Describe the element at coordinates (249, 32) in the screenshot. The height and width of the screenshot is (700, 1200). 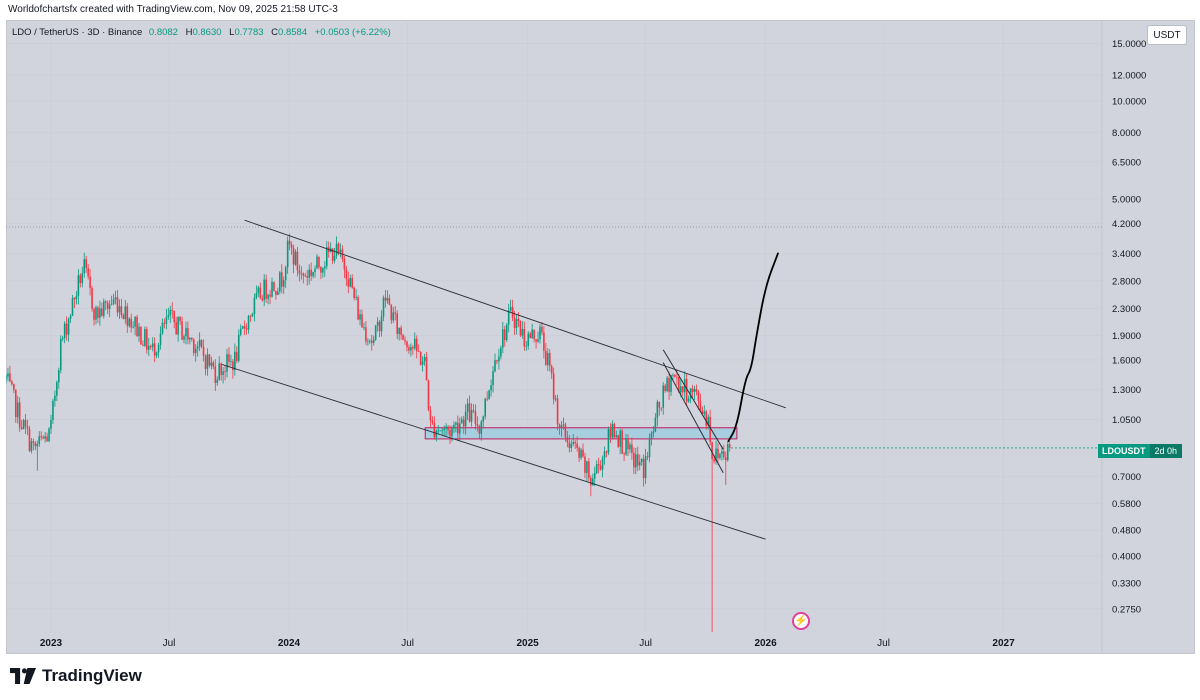
I see `ohlc-l-value: 0.7783` at that location.